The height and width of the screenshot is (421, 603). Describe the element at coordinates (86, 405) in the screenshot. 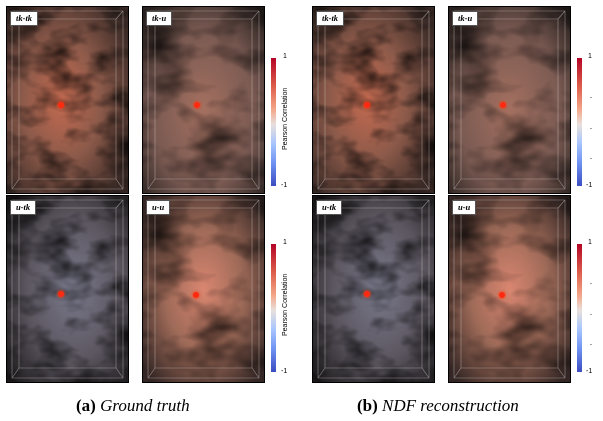

I see `caption-tag: (a)` at that location.